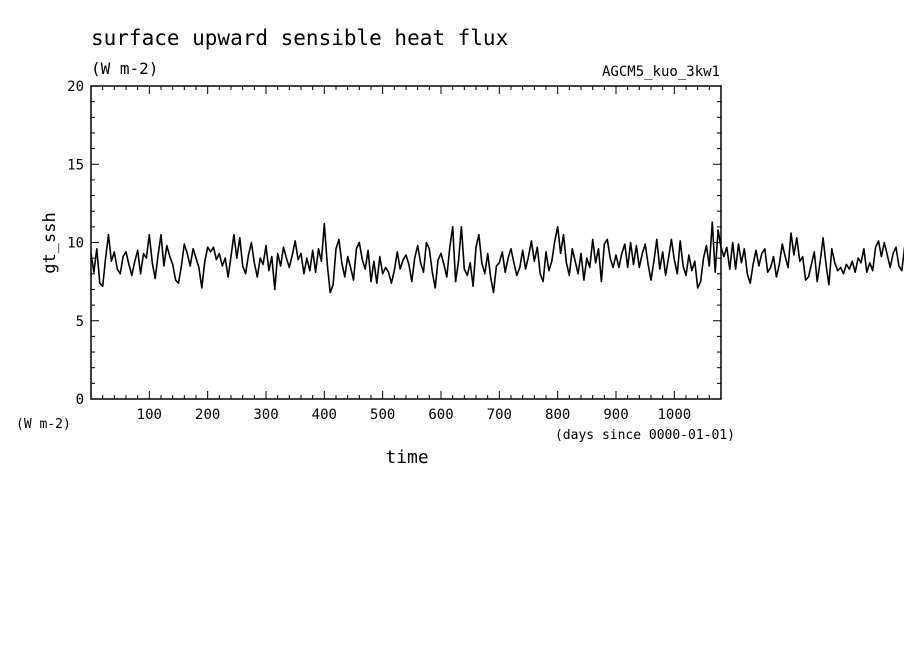 This screenshot has width=904, height=654. I want to click on y-tick-label: 15, so click(75, 165).